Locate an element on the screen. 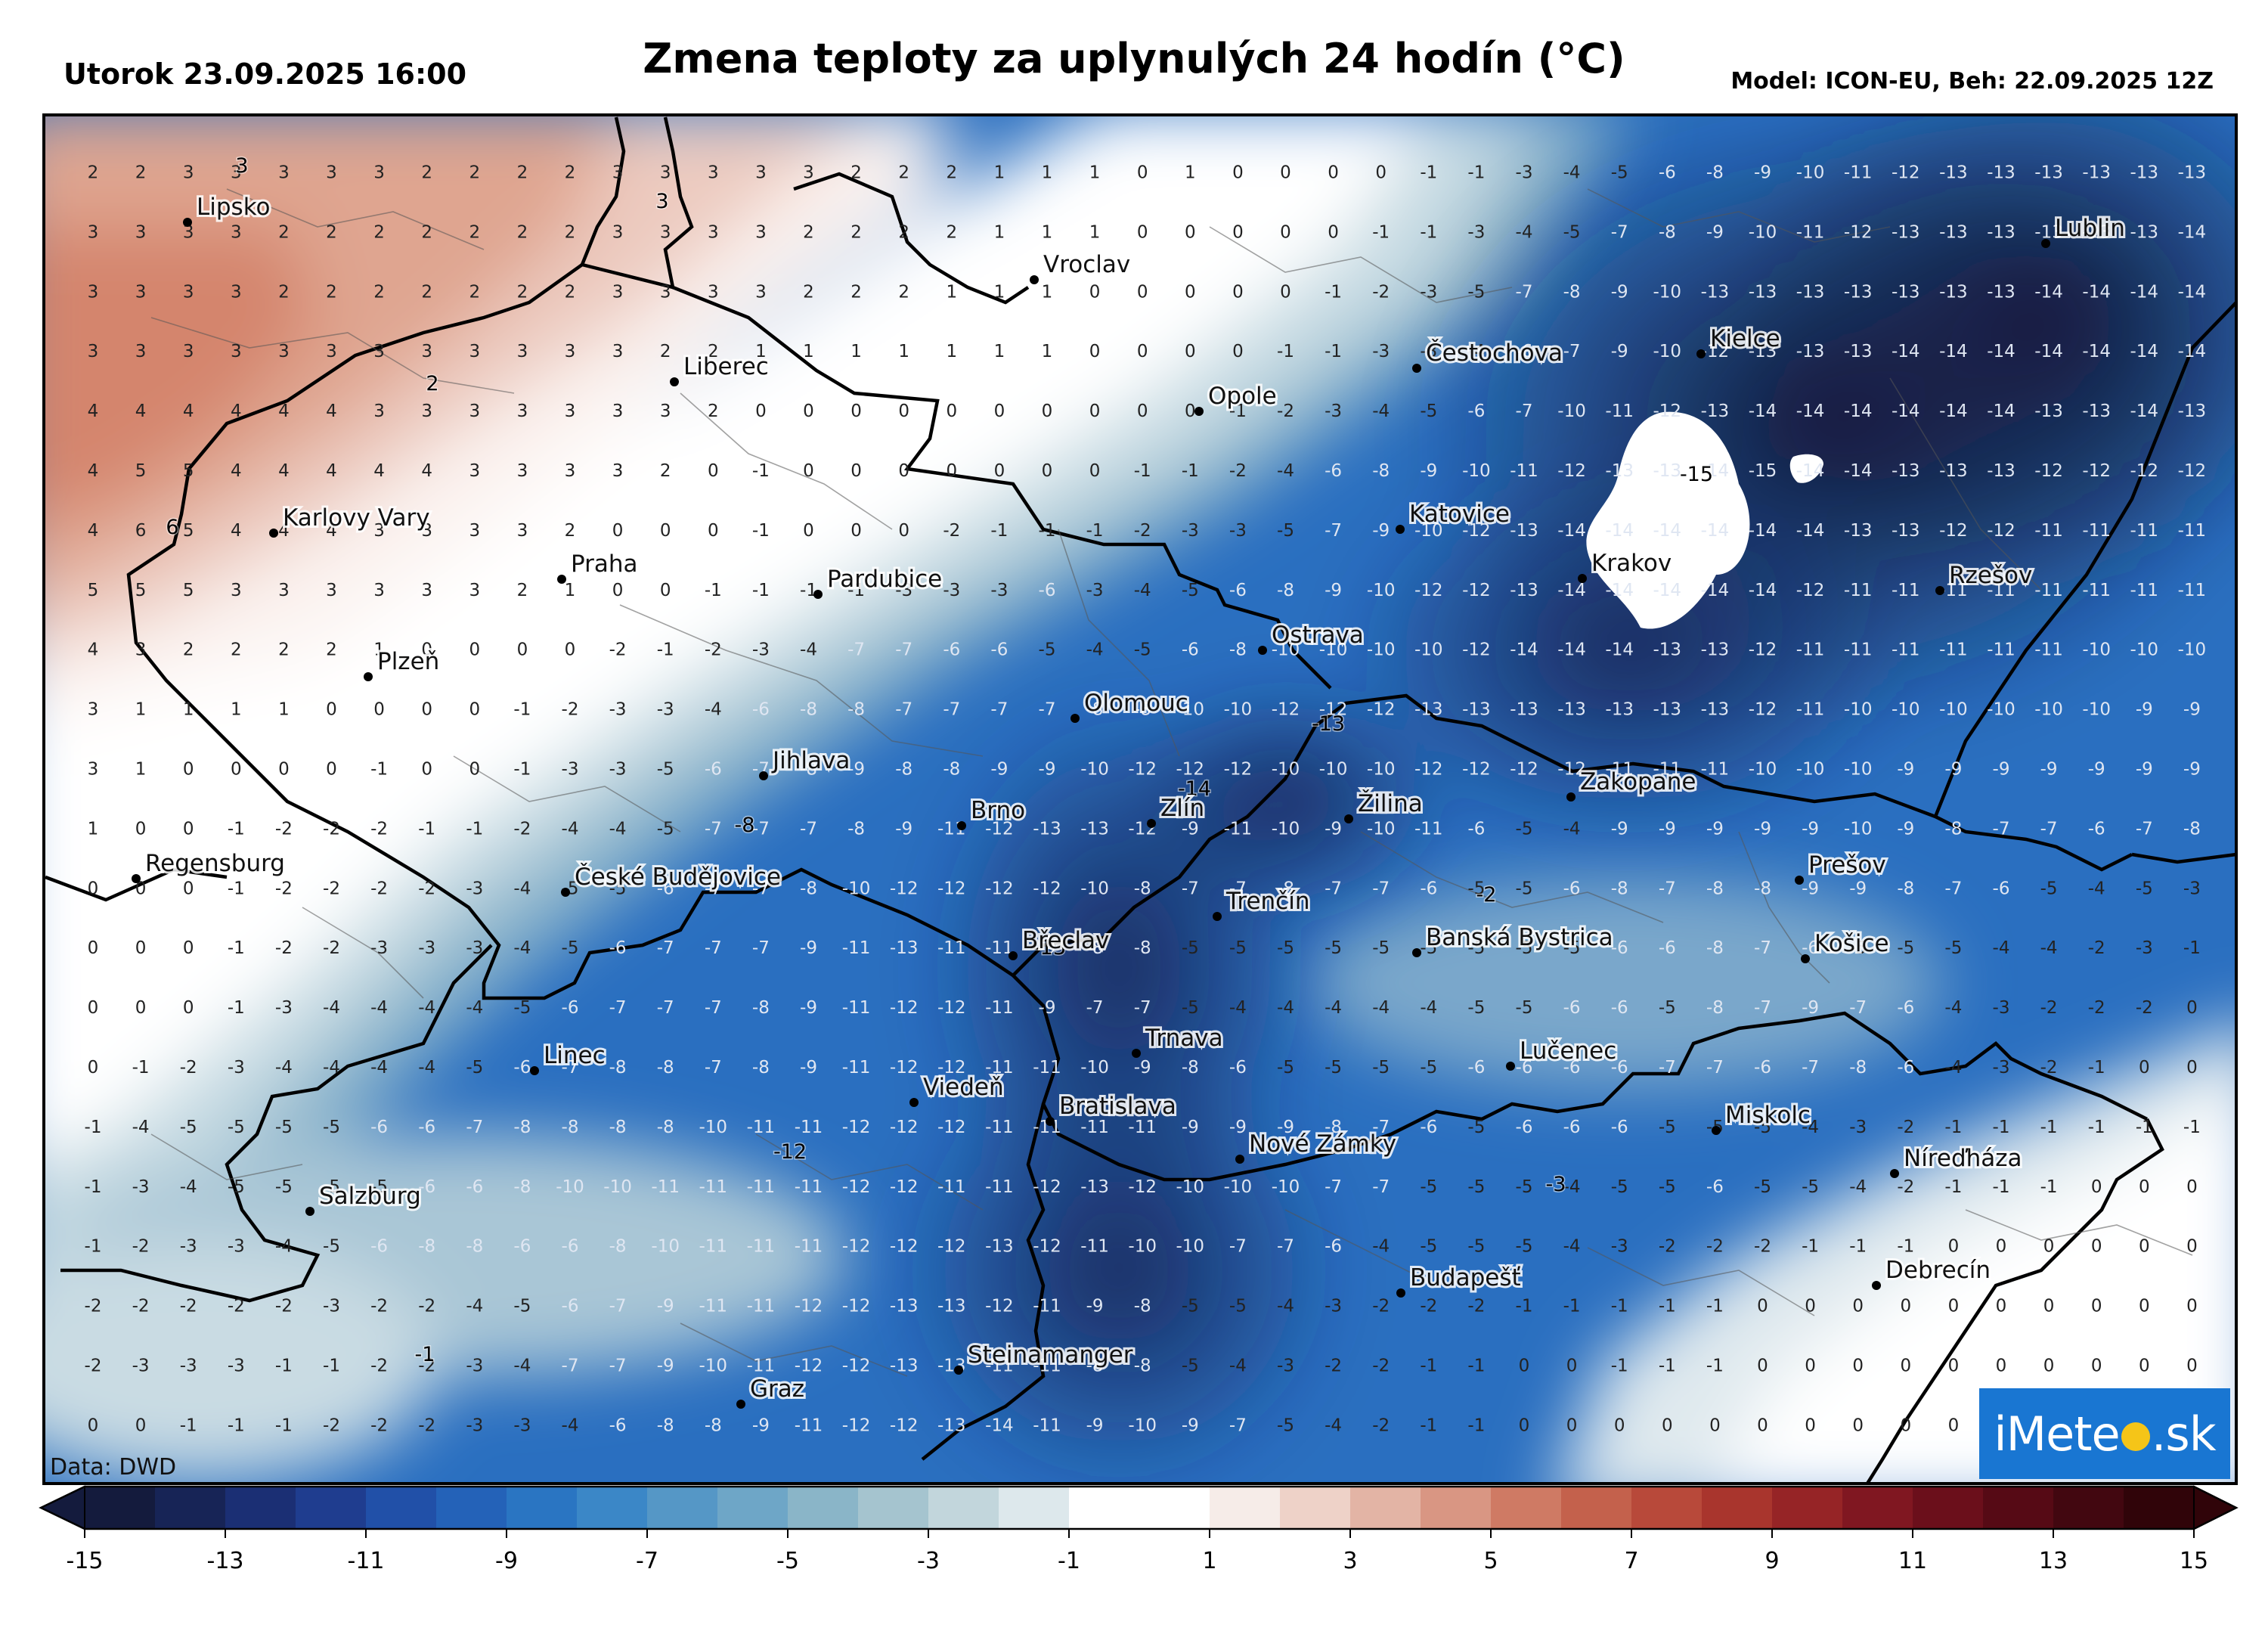  colorbar-tick-label: 5 is located at coordinates (1490, 1561).